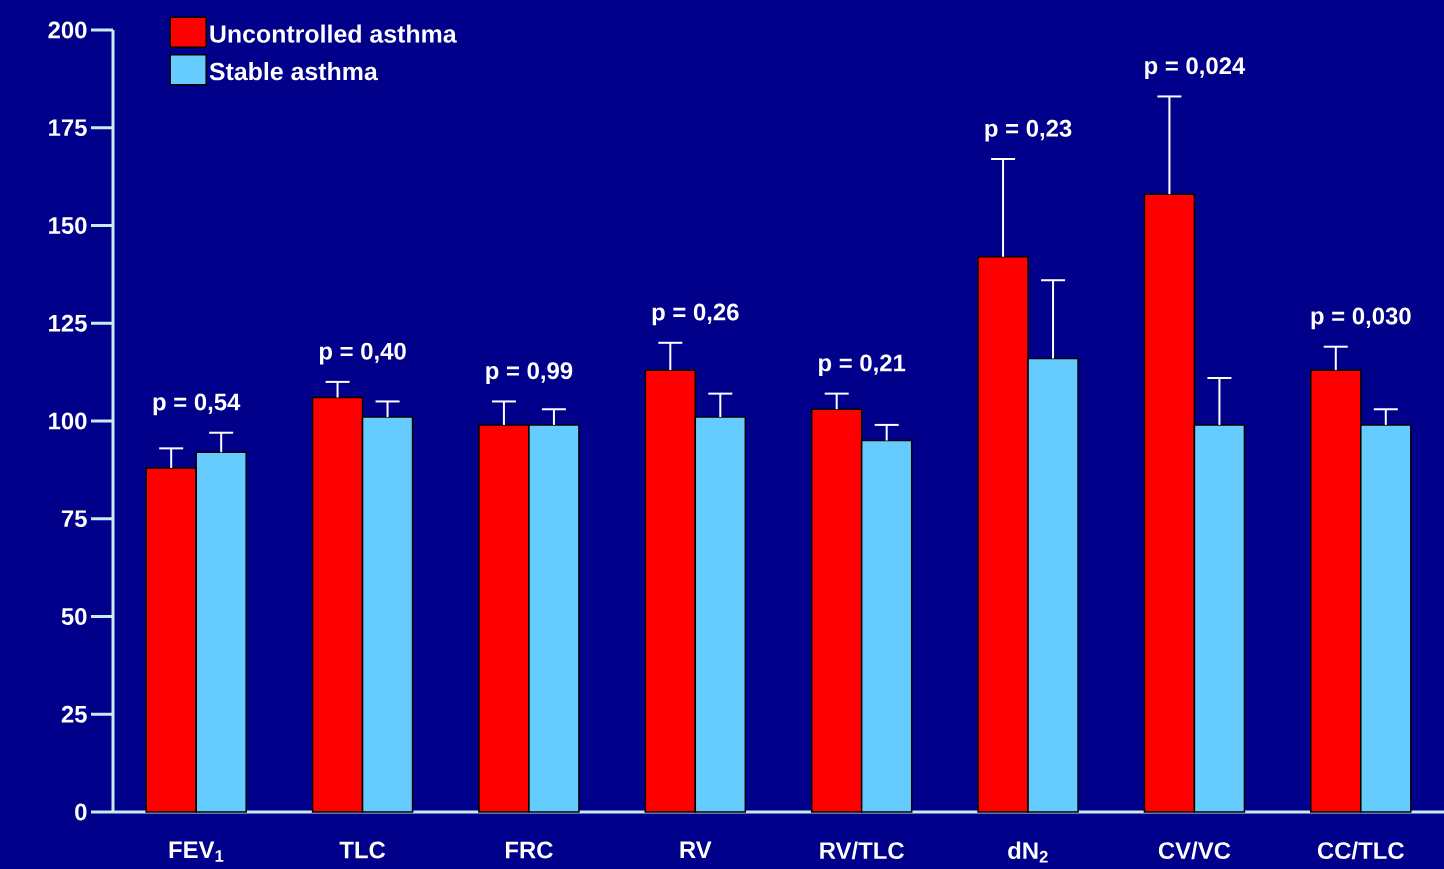 The height and width of the screenshot is (869, 1444). Describe the element at coordinates (696, 849) in the screenshot. I see `x-tick-label: RV` at that location.